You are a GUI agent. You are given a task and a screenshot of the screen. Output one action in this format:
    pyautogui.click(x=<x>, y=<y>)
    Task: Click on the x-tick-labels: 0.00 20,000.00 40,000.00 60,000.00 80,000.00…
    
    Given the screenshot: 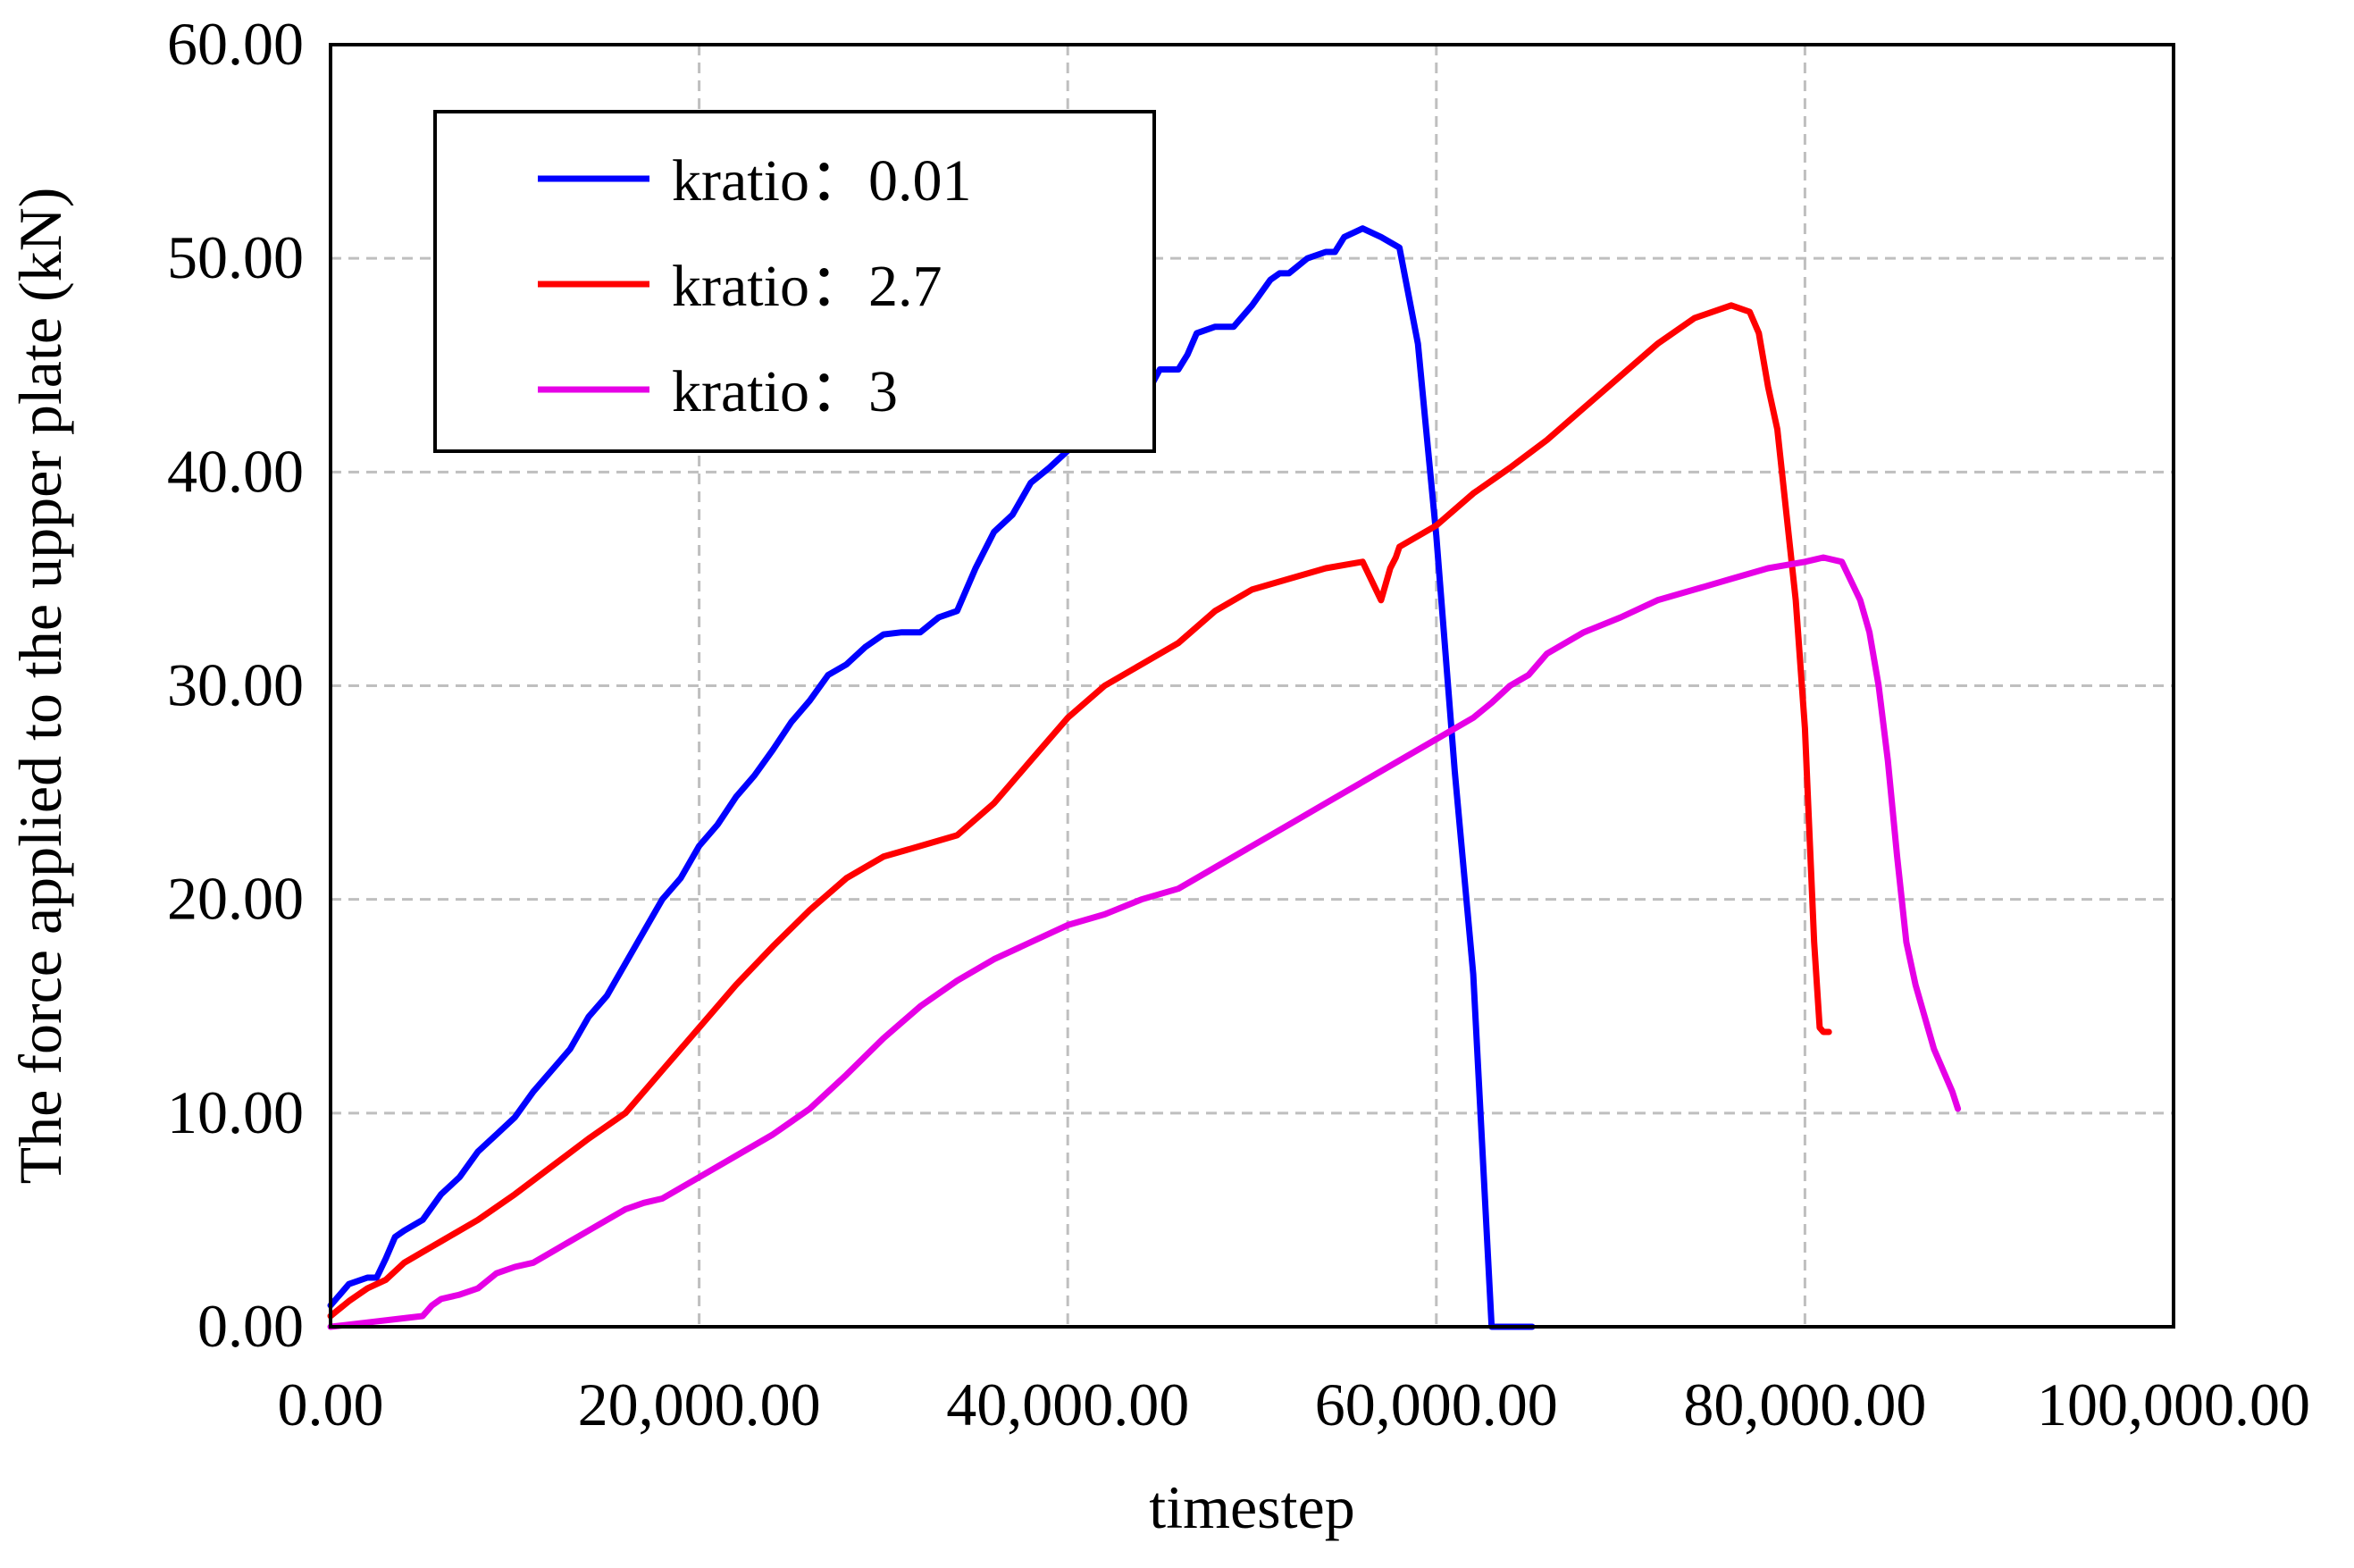 What is the action you would take?
    pyautogui.click(x=1294, y=1404)
    